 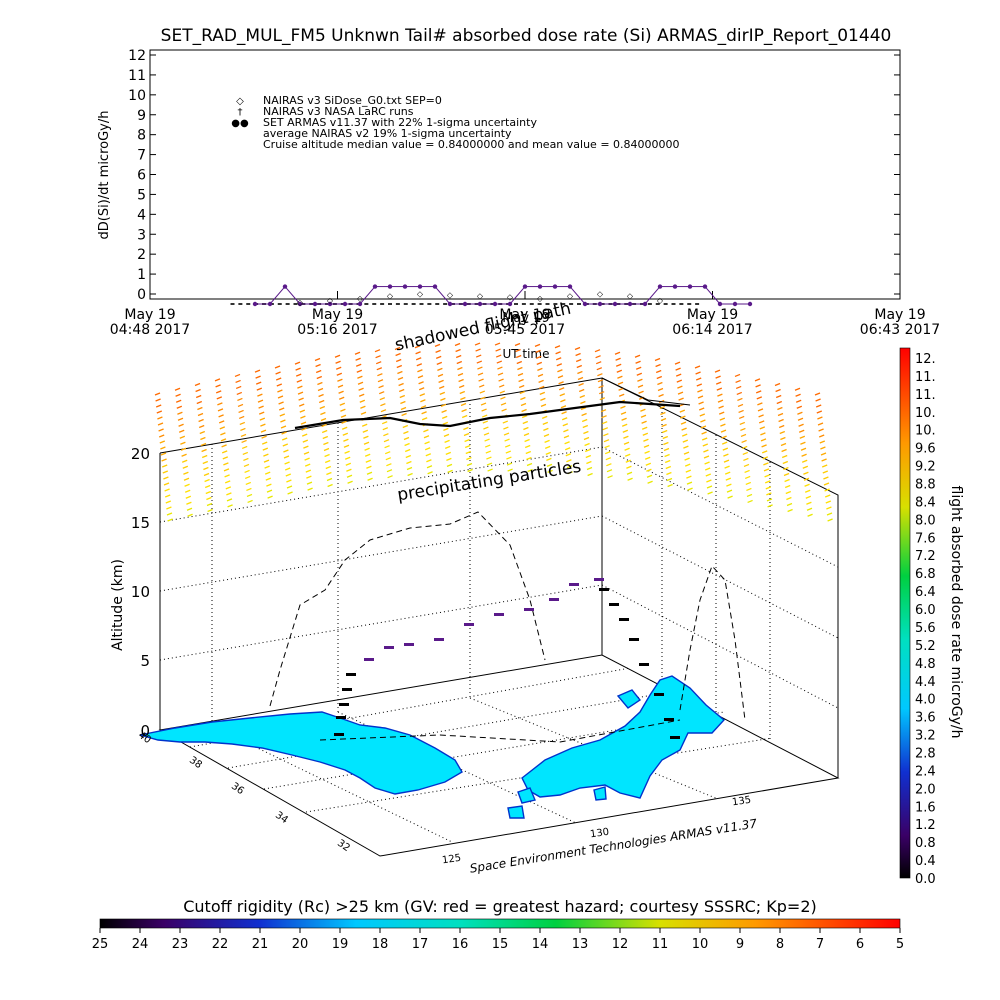 What do you see at coordinates (577, 295) in the screenshot?
I see `armas-segment` at bounding box center [577, 295].